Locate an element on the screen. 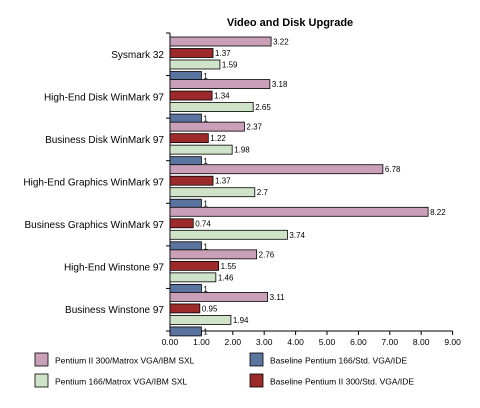 The height and width of the screenshot is (408, 480). data-label: 2.7 is located at coordinates (263, 192).